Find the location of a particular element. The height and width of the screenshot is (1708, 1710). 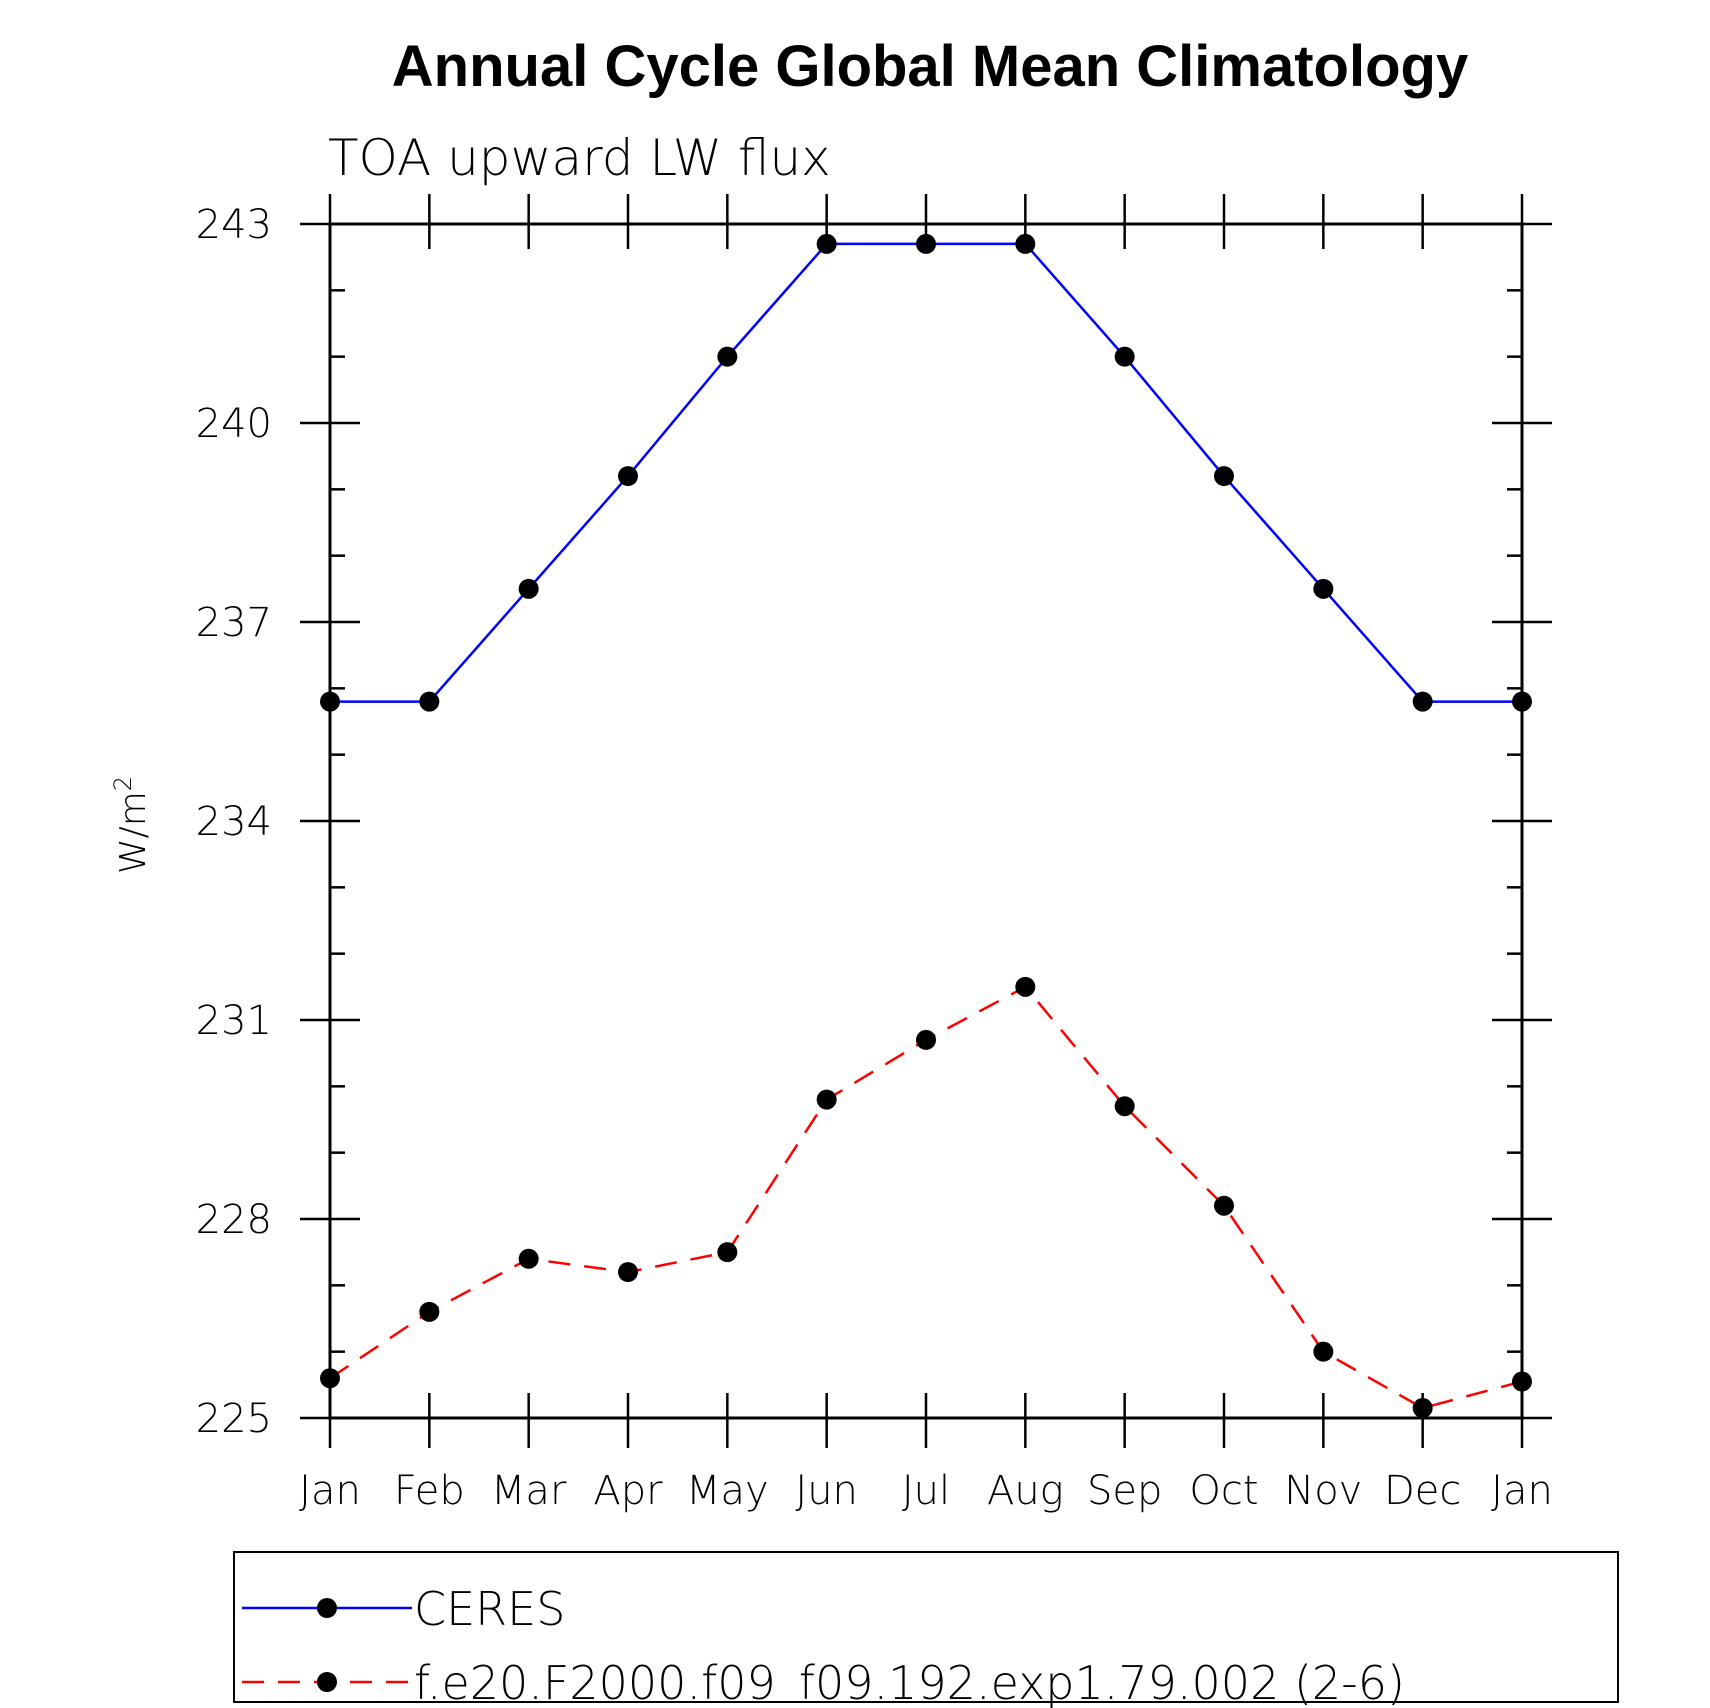

chart-title: Annual Cycle Global Mean Climatology is located at coordinates (930, 66).